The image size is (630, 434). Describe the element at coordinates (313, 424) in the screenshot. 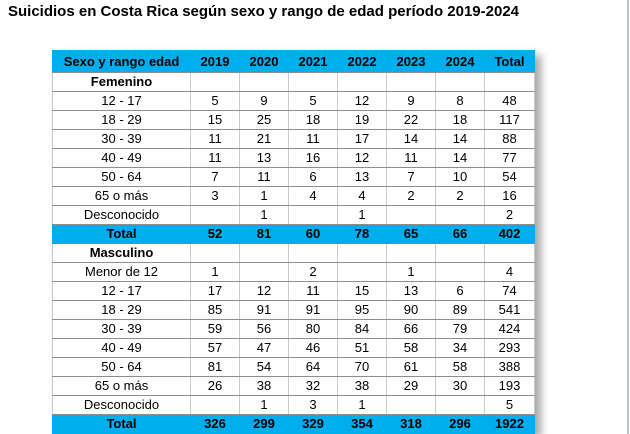

I see `value-cell: 329` at that location.